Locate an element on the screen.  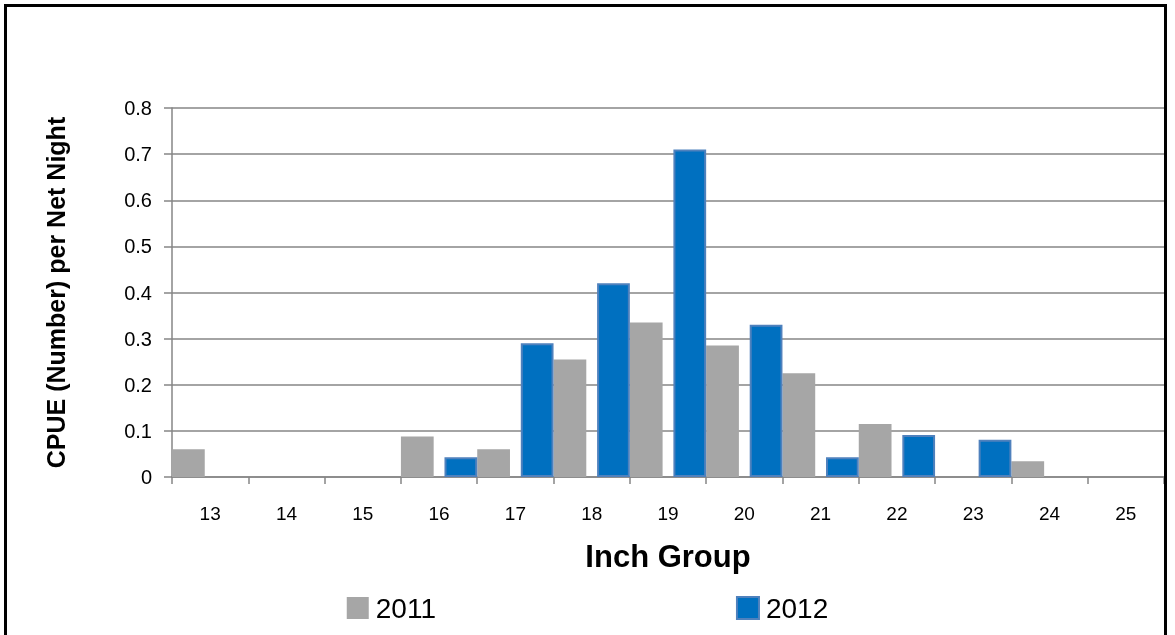
x-tick-label: 20 is located at coordinates (744, 513).